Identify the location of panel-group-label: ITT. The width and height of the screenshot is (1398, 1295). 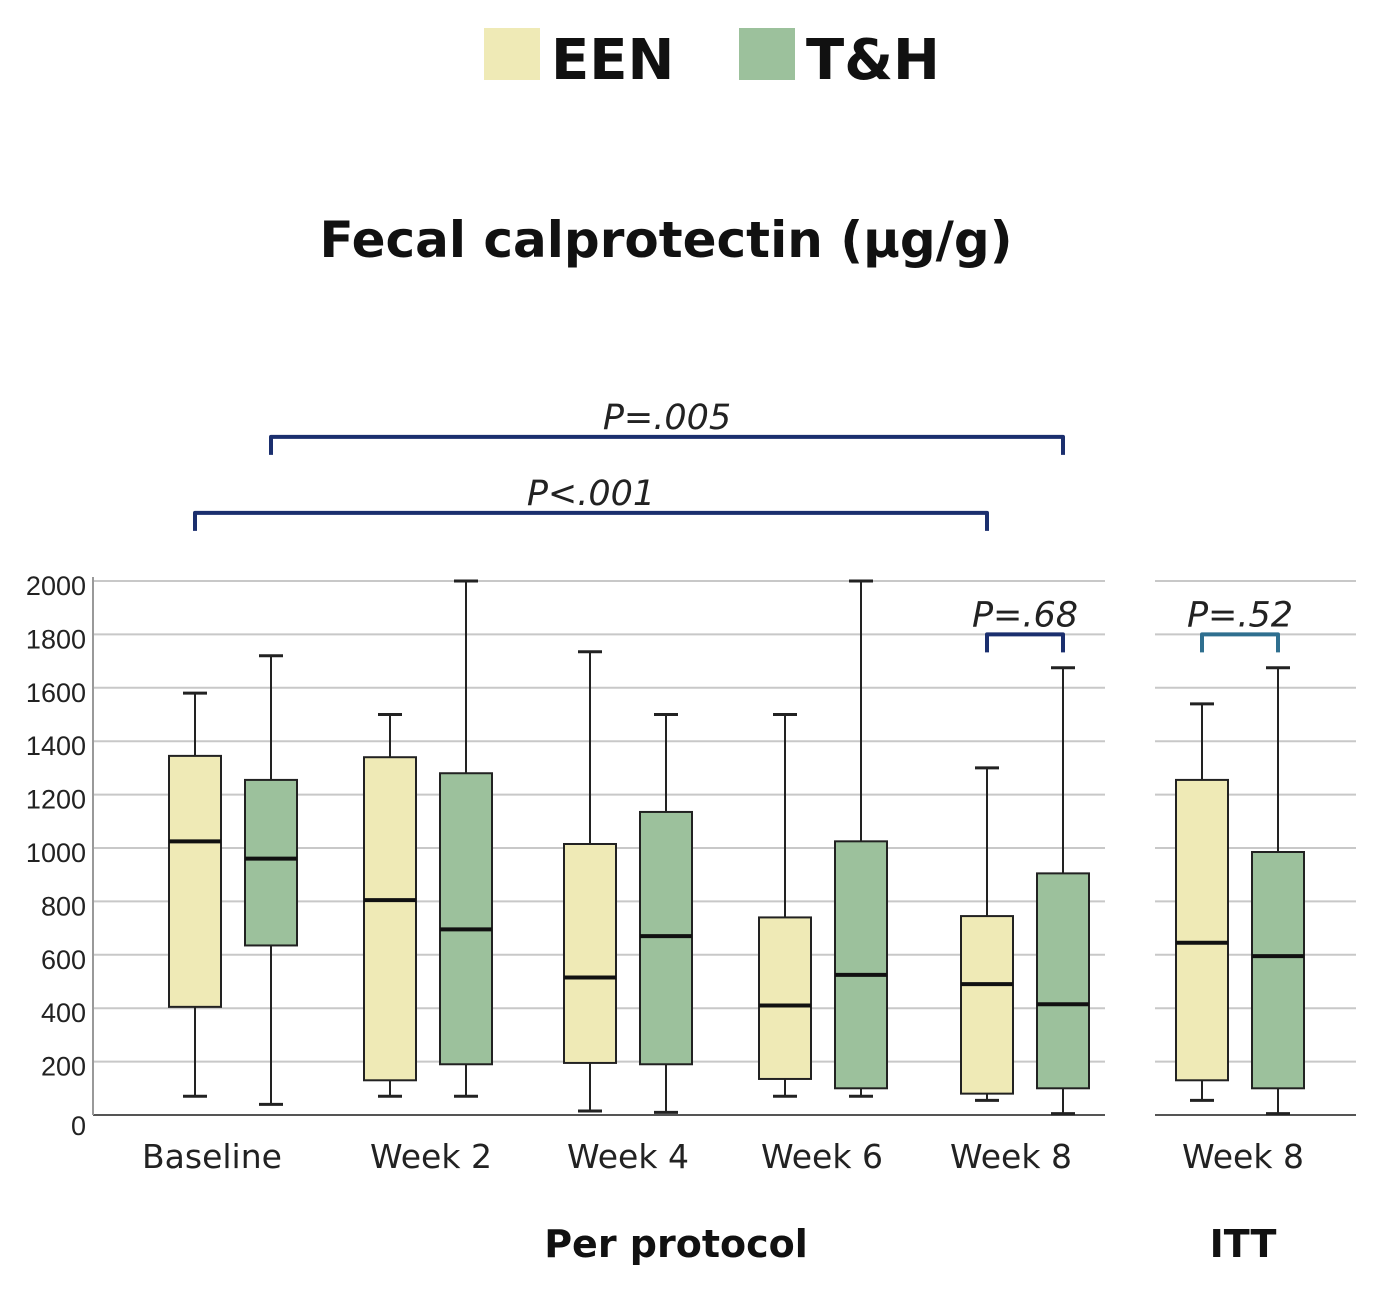
(1243, 1244).